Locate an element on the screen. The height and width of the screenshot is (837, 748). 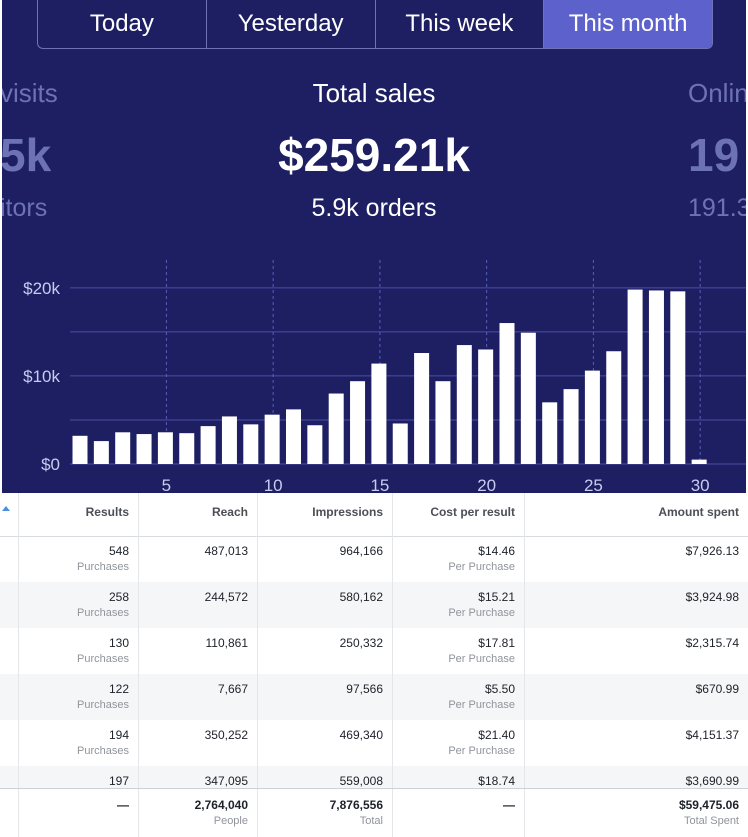
x-tick-label: 20 is located at coordinates (486, 484).